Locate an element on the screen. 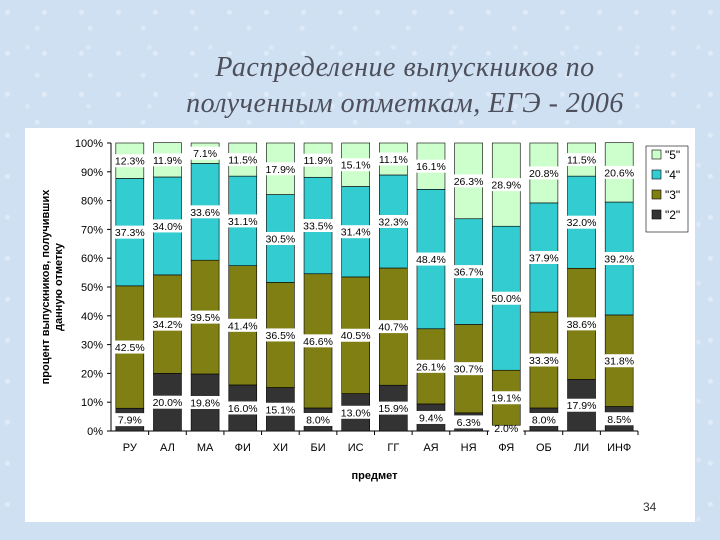 This screenshot has height=540, width=720. data-label: 50.0% is located at coordinates (506, 299).